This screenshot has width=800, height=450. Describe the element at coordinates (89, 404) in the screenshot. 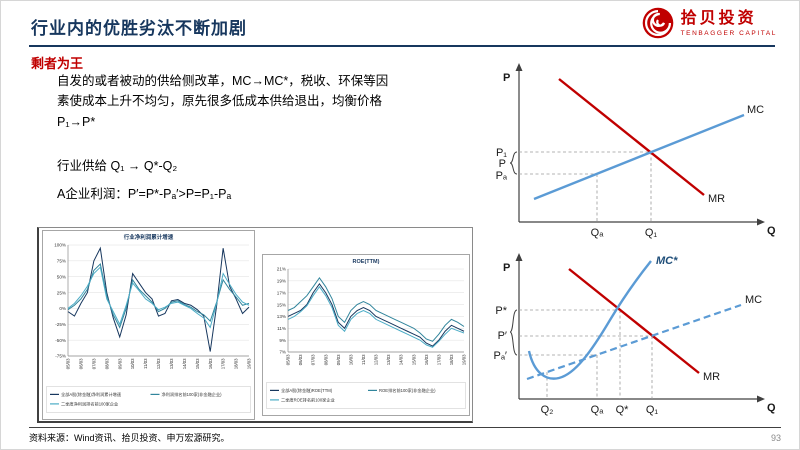

I see `svg-text: 二季度净利润排名前100家企业` at that location.